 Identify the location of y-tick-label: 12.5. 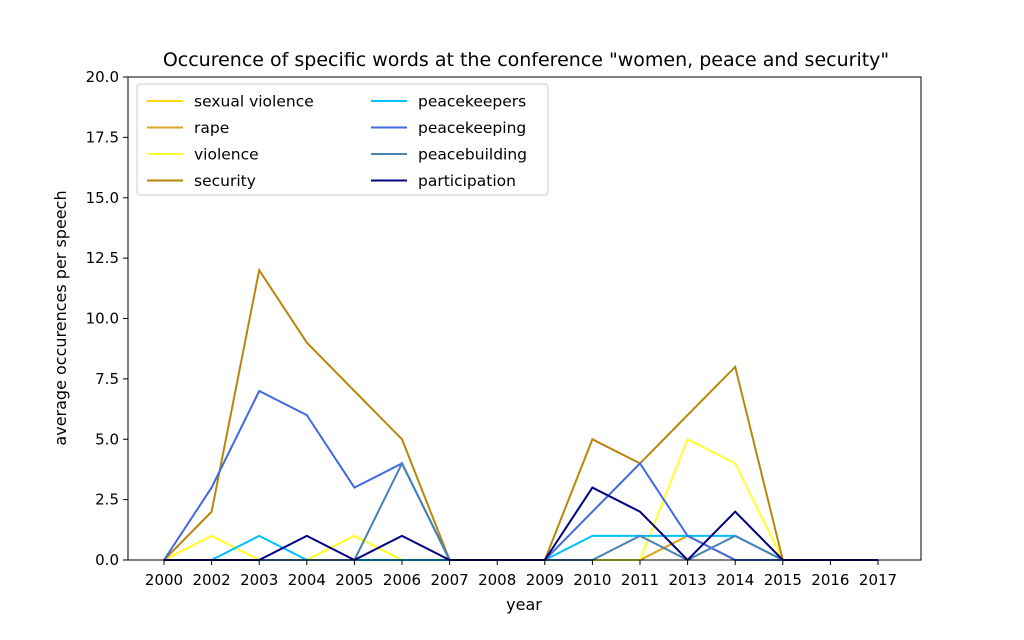
(102, 258).